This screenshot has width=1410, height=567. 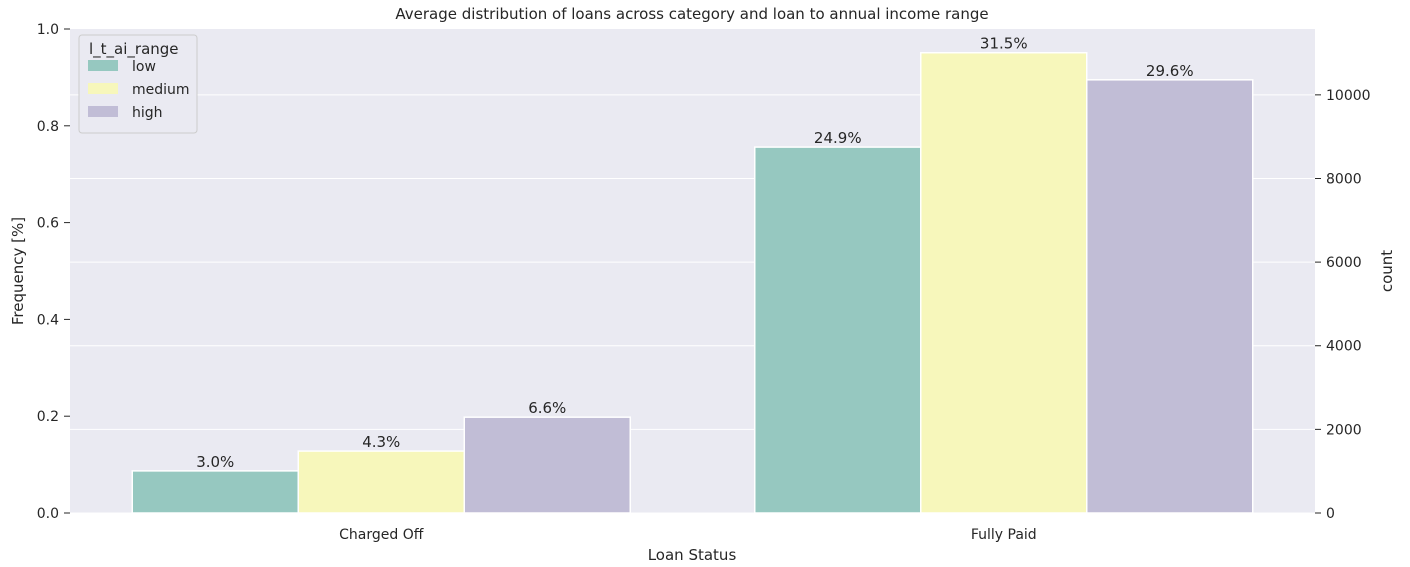 I want to click on legend: l_t_ai_range low medium high, so click(x=138, y=84).